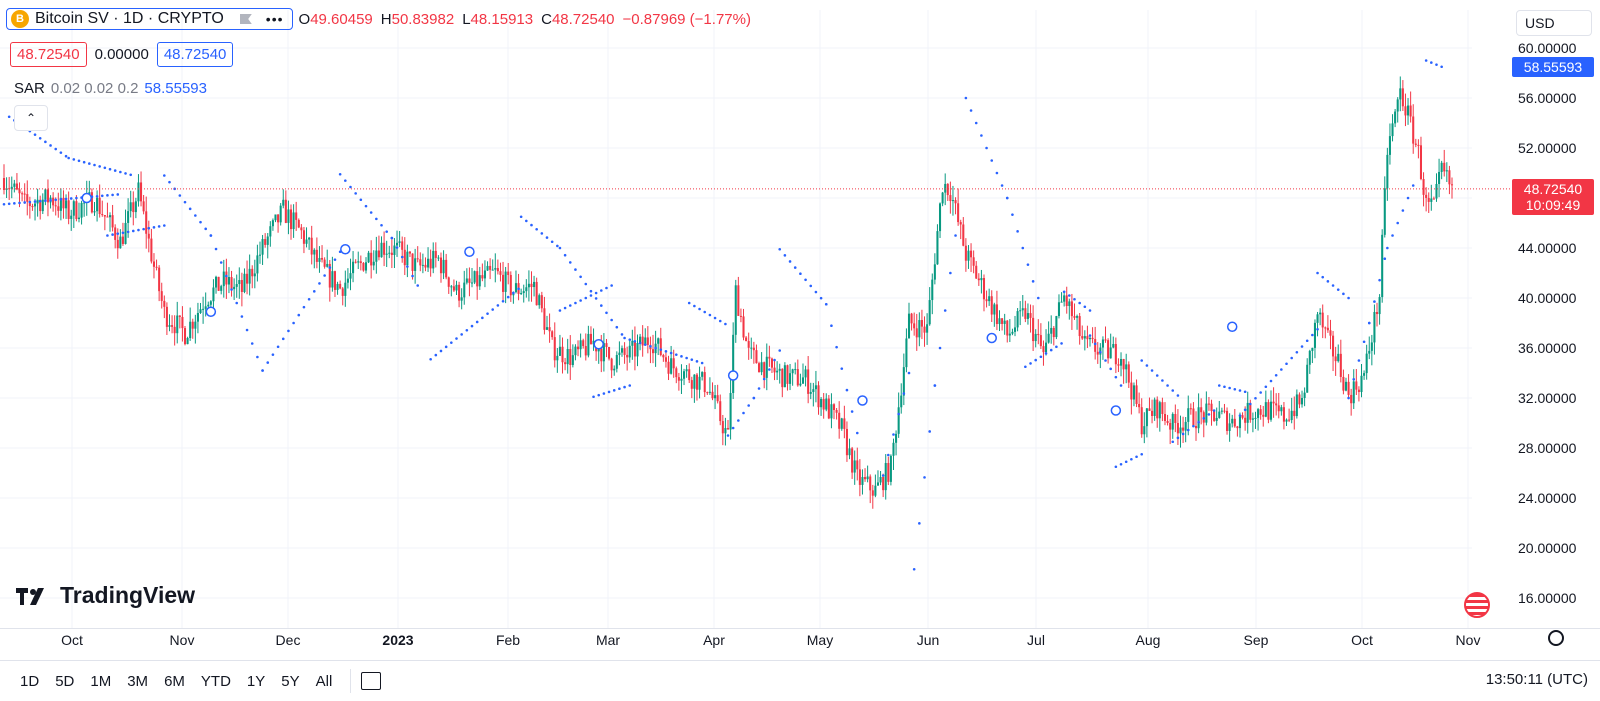 This screenshot has width=1600, height=701. What do you see at coordinates (1536, 679) in the screenshot?
I see `utc-clock: 13:50:11 (UTC)` at bounding box center [1536, 679].